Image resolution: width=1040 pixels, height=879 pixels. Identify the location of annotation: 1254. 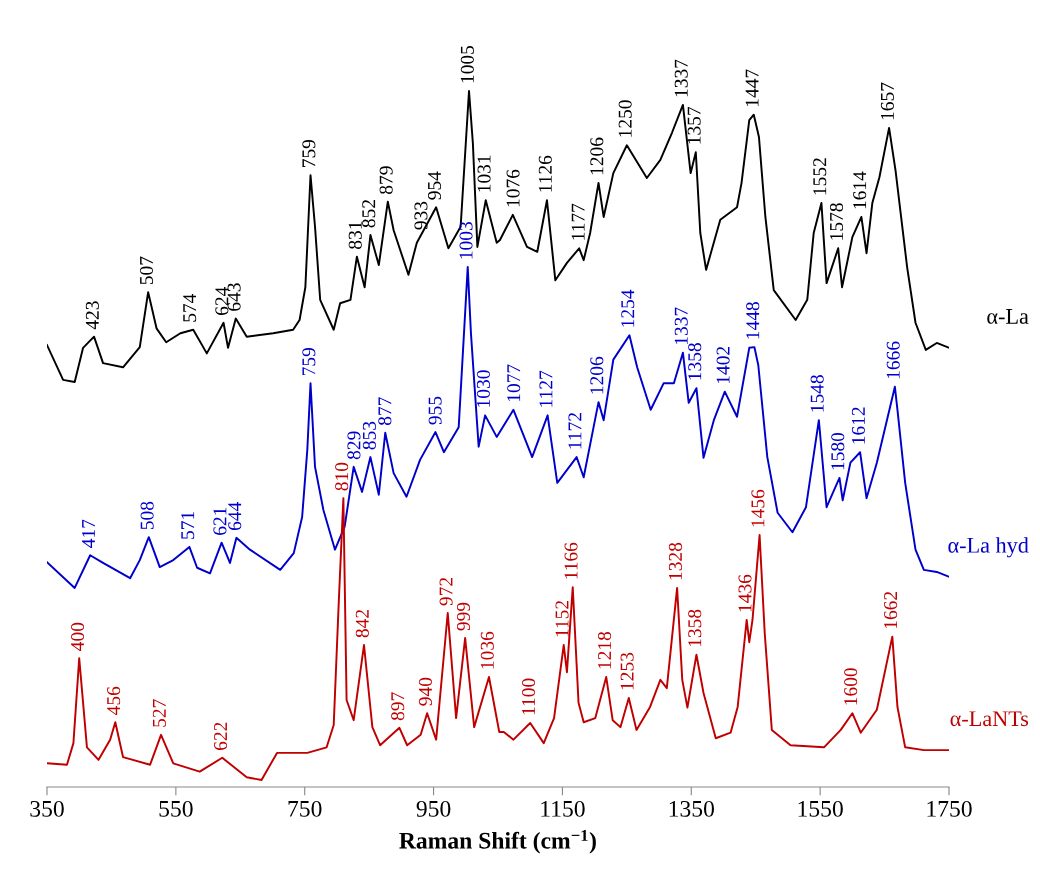
(628, 308).